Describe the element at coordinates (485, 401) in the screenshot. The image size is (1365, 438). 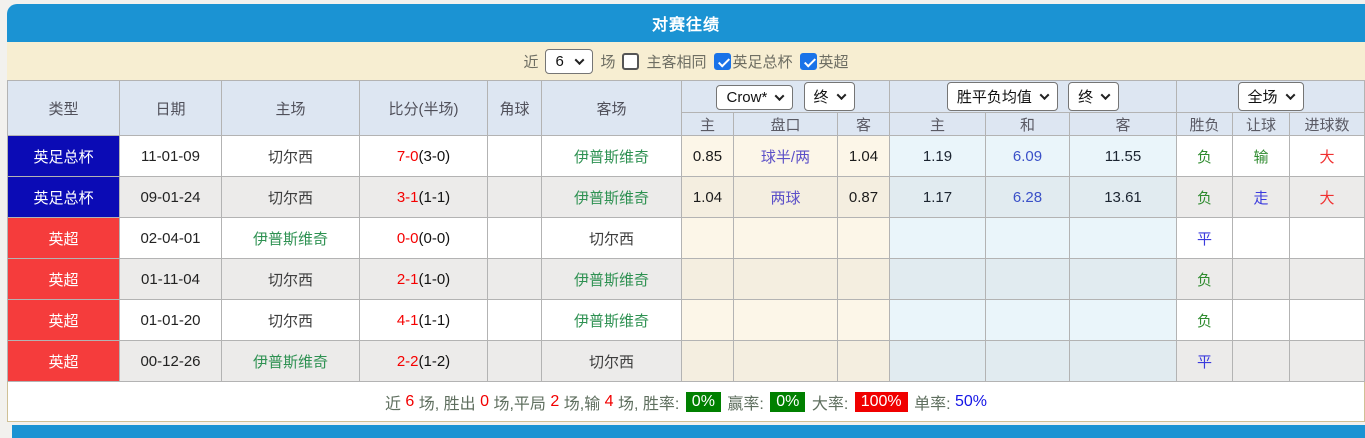
I see `summary-segment-num: 0` at that location.